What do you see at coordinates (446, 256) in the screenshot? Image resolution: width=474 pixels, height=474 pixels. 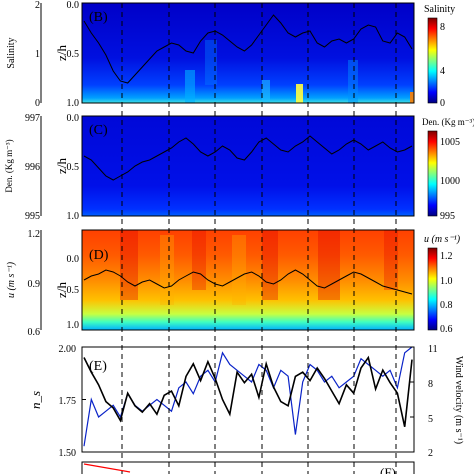 I see `colorbar-tick-d-0: 1.2` at bounding box center [446, 256].